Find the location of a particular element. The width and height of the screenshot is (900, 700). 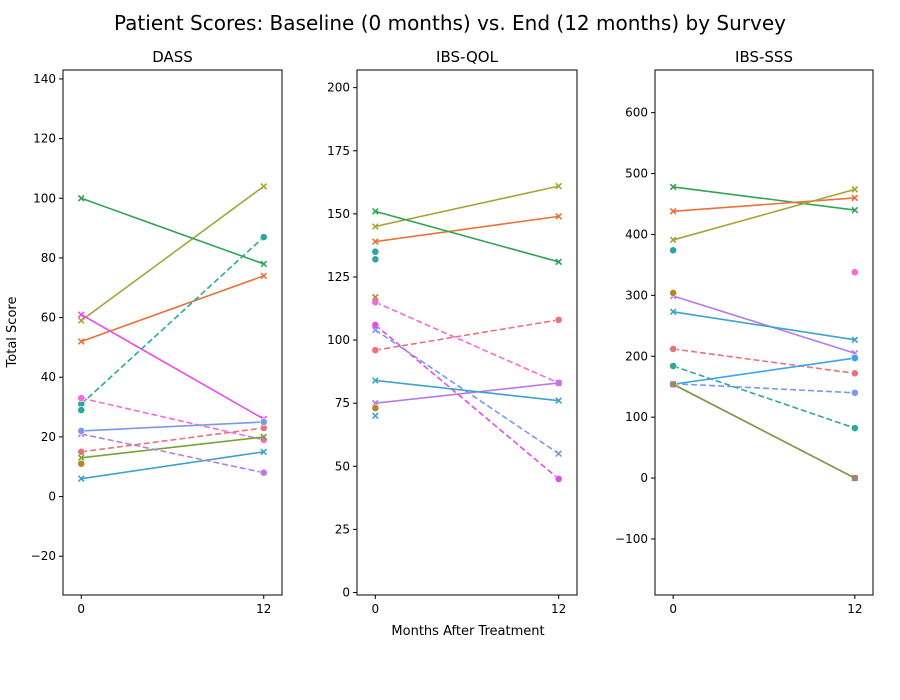

y-tick-label: 140 is located at coordinates (44, 79).